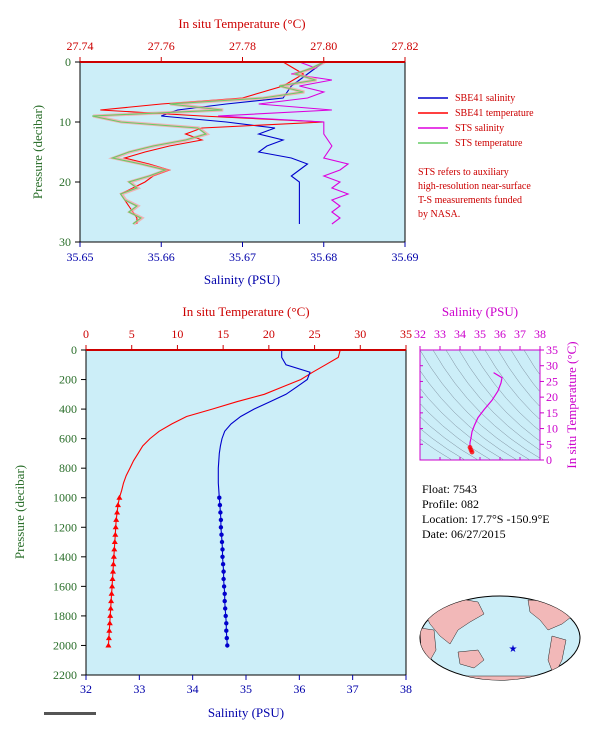 This screenshot has height=736, width=601. I want to click on near-surface-temp-tick-label: 27.76, so click(161, 46).